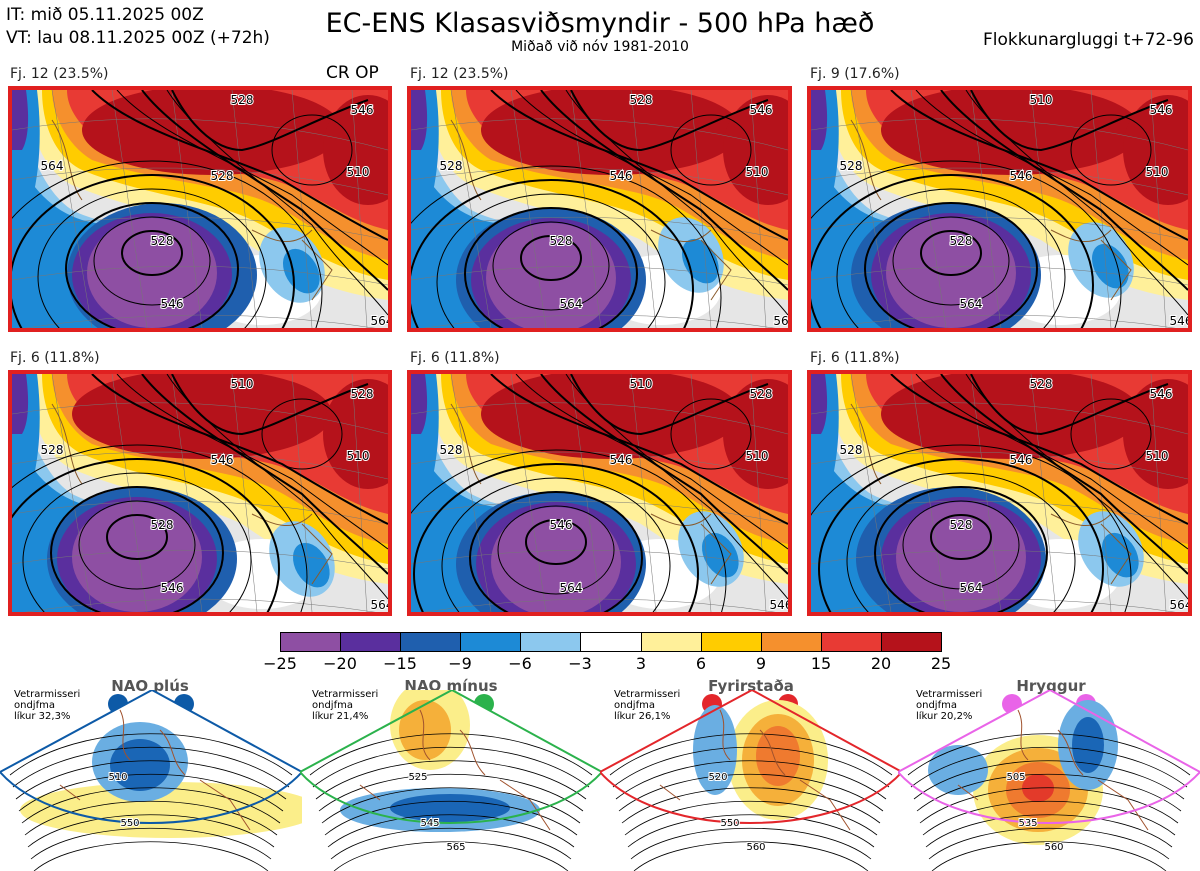 The width and height of the screenshot is (1200, 871). What do you see at coordinates (59, 74) in the screenshot?
I see `panel-1-label: Fj. 12 (23.5%)` at bounding box center [59, 74].